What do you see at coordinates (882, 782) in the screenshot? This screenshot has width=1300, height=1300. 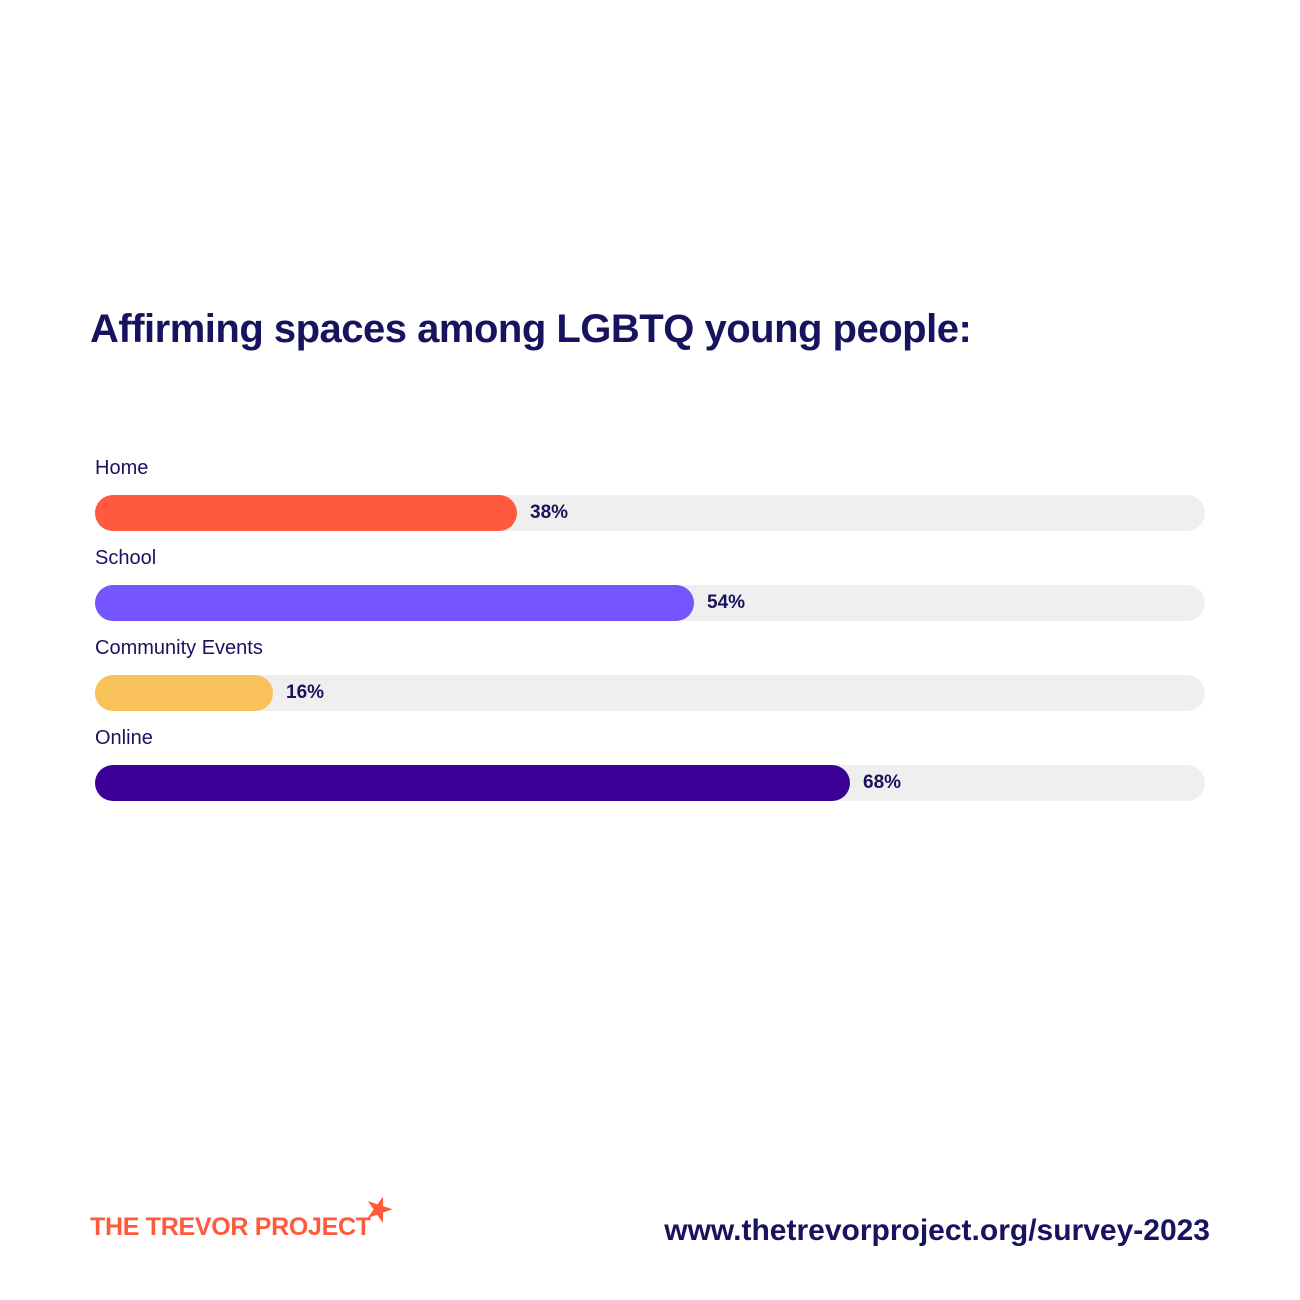 I see `bar-value-label: 68%` at bounding box center [882, 782].